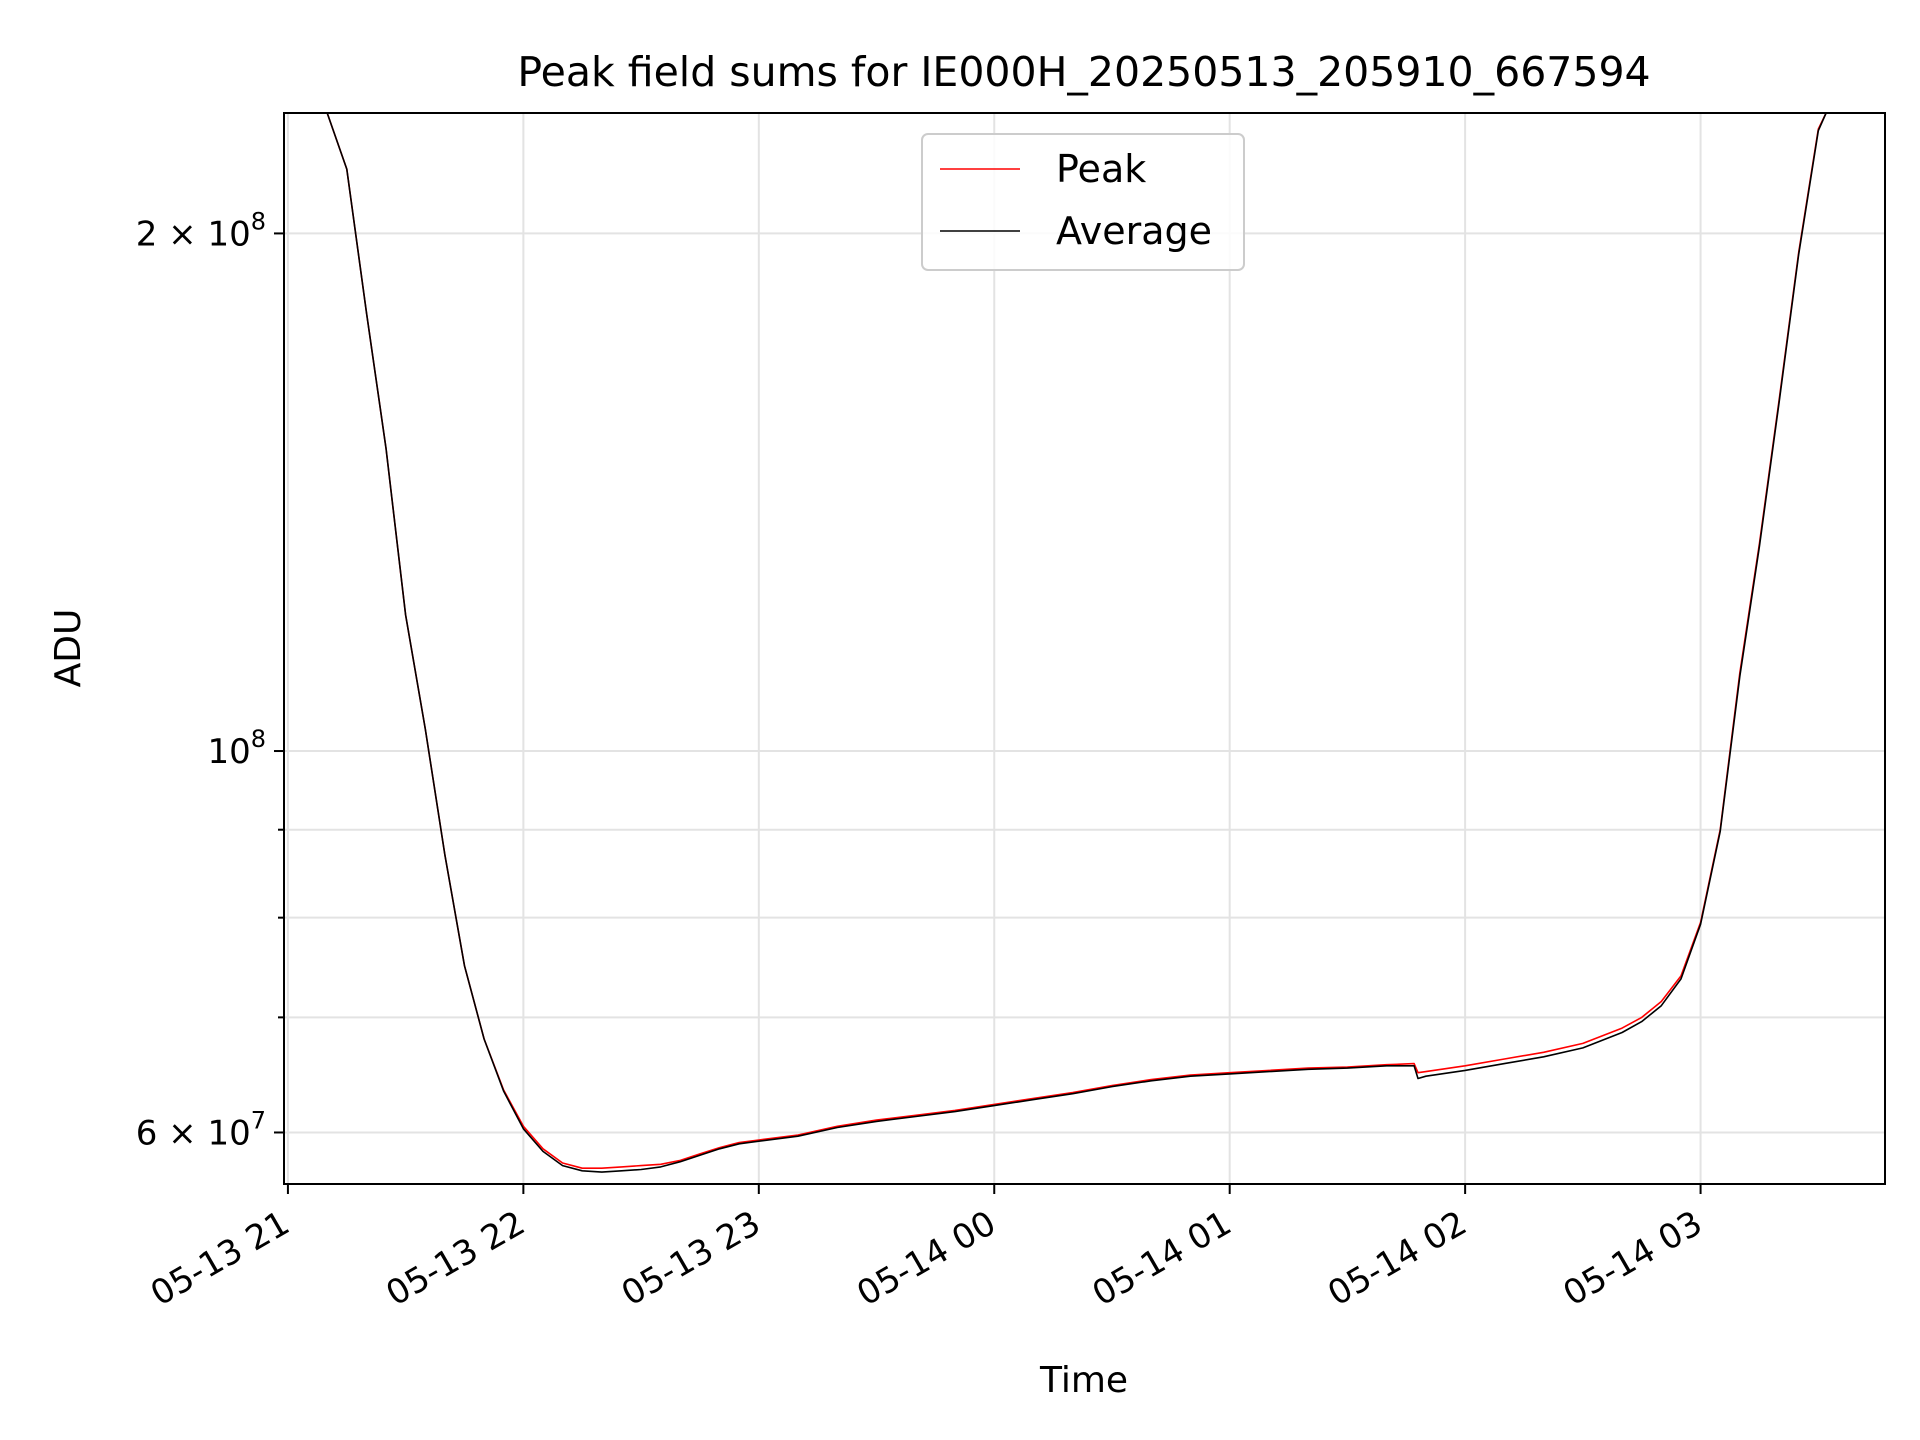 Image resolution: width=1920 pixels, height=1440 pixels. I want to click on legend-box, so click(1083, 202).